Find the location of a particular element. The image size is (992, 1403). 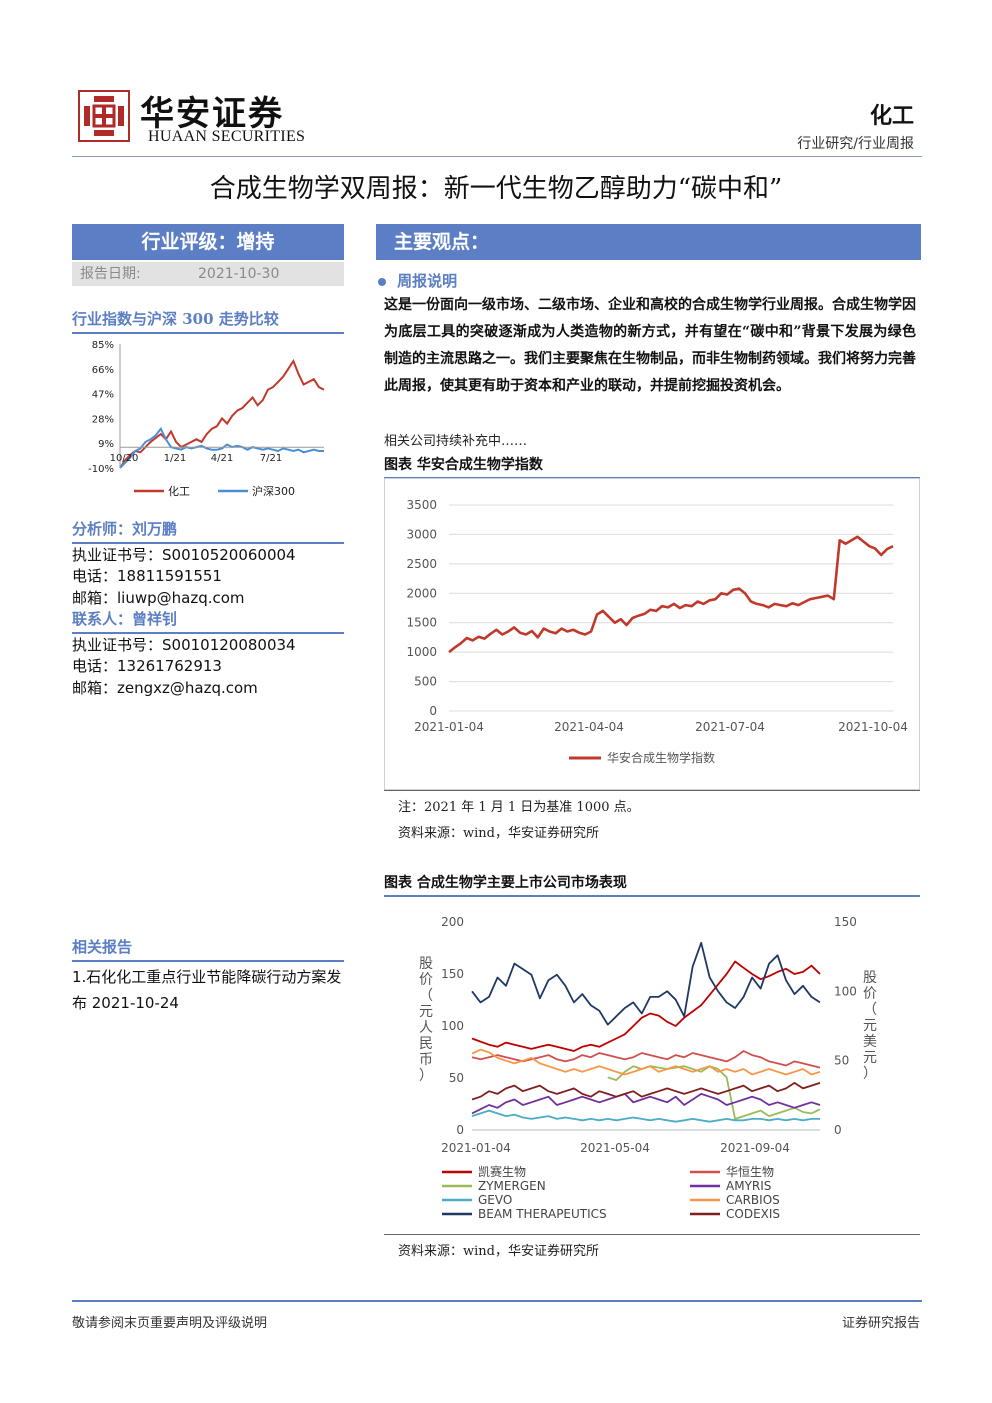

legend-label: 华安合成生物学指数 is located at coordinates (661, 757).